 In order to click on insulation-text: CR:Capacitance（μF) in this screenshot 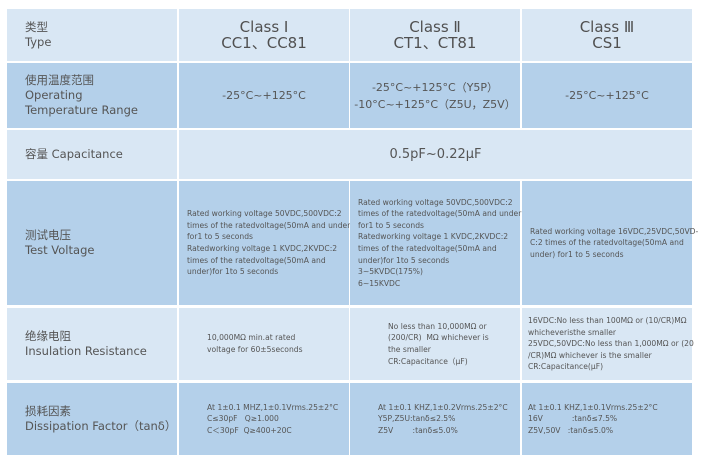, I will do `click(428, 361)`.